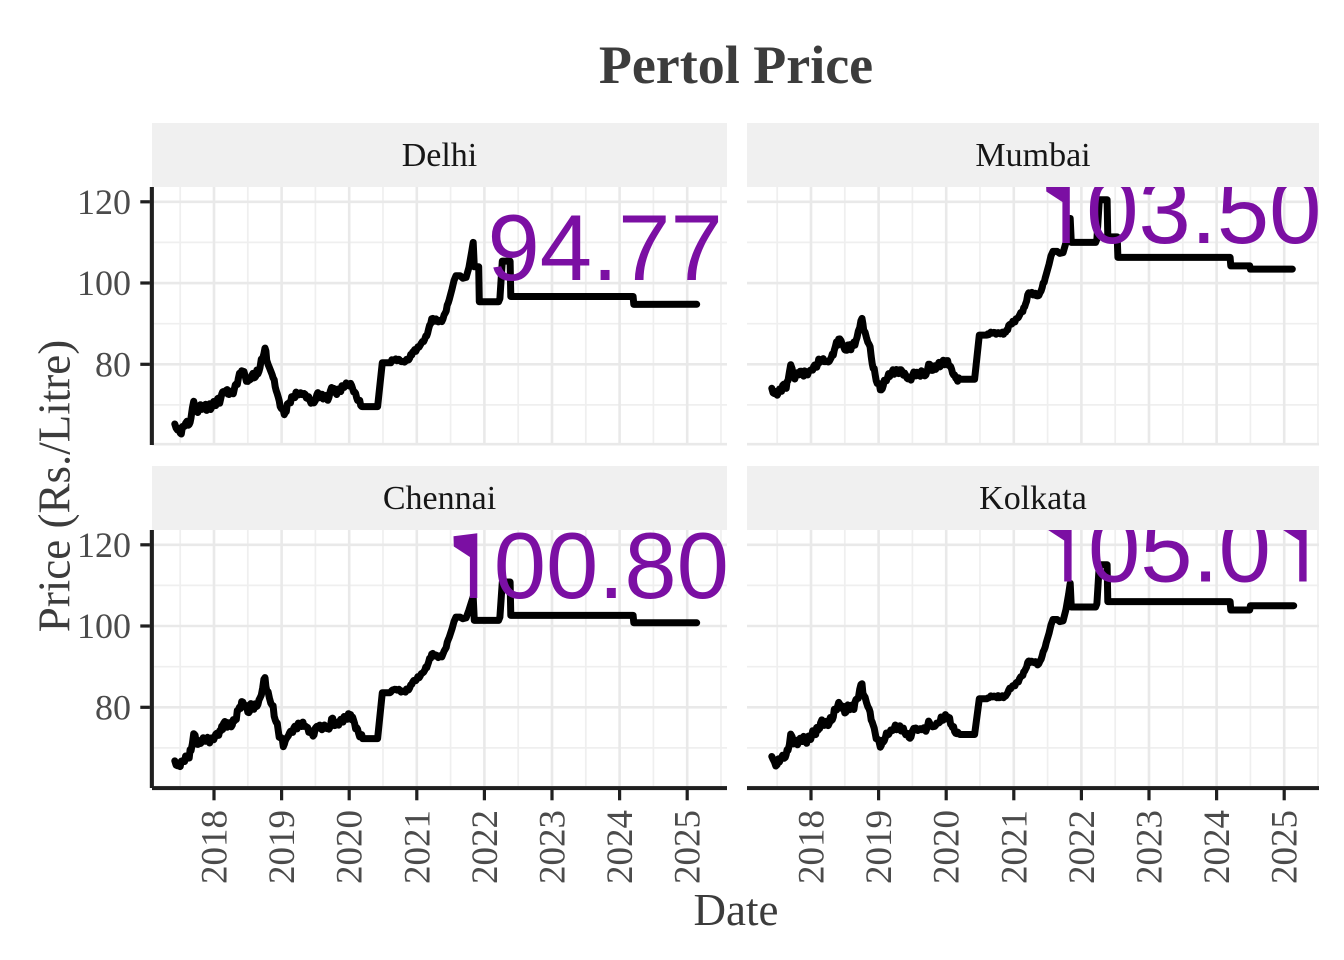 Image resolution: width=1344 pixels, height=960 pixels. Describe the element at coordinates (736, 65) in the screenshot. I see `svg-text: Pertol Price` at that location.